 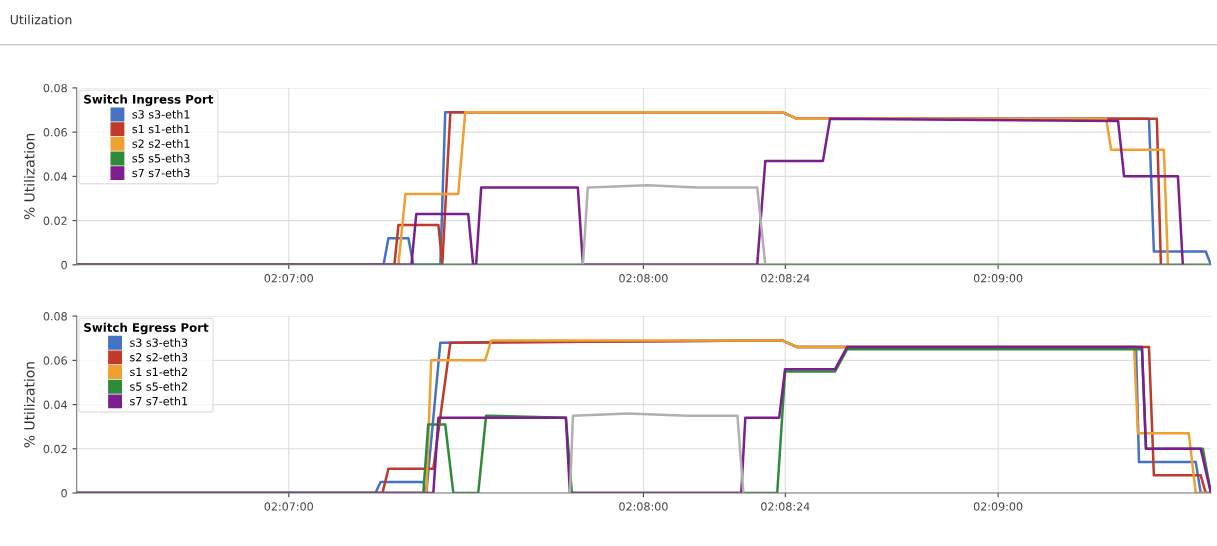 What do you see at coordinates (161, 158) in the screenshot?
I see `legend-label: s5 s5-eth3` at bounding box center [161, 158].